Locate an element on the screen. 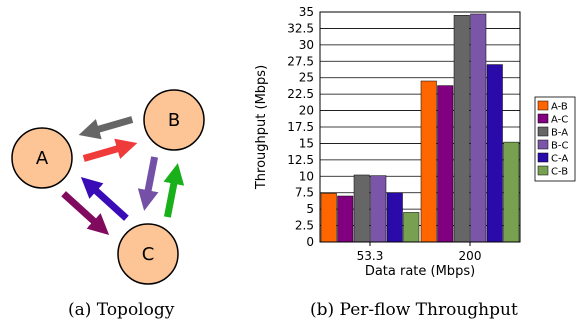 This screenshot has height=327, width=578. node-a: A is located at coordinates (42, 158).